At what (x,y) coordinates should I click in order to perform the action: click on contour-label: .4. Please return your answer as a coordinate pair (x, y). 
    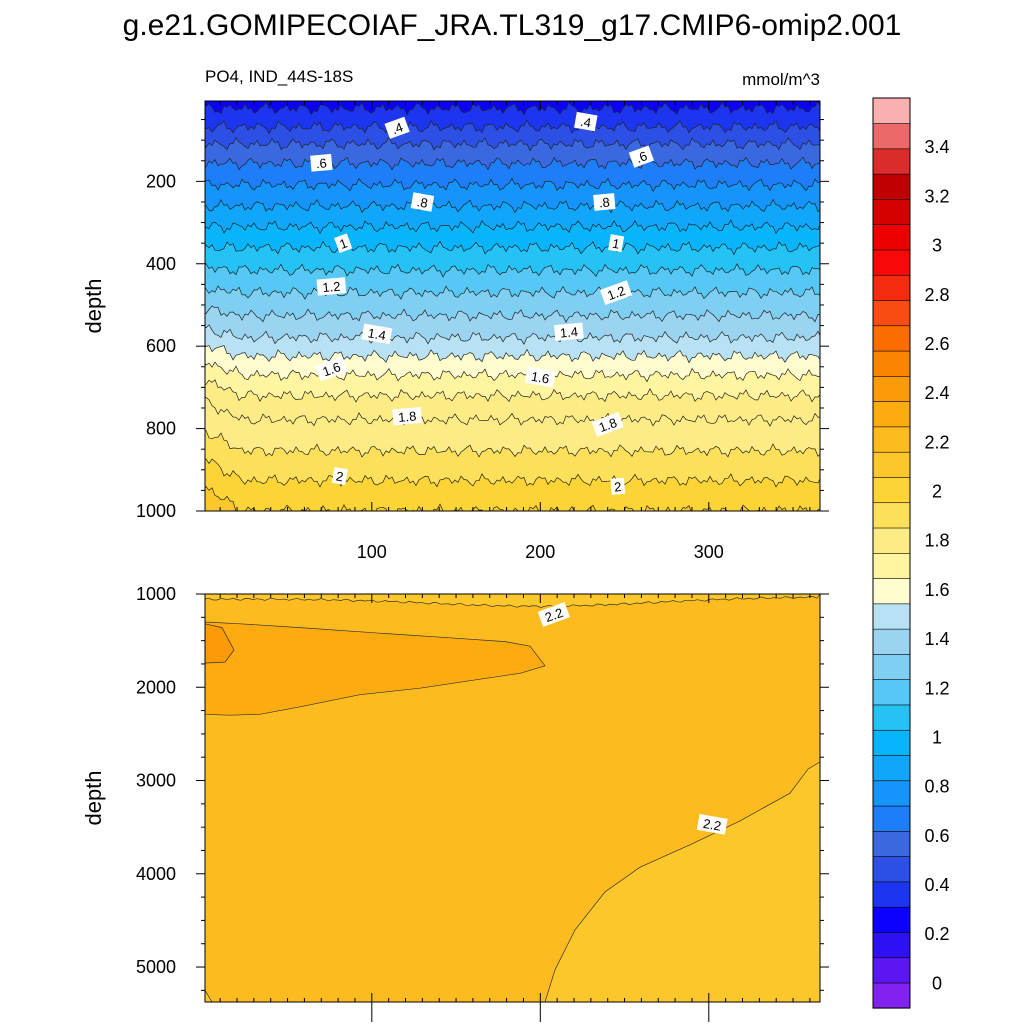
    Looking at the image, I should click on (586, 121).